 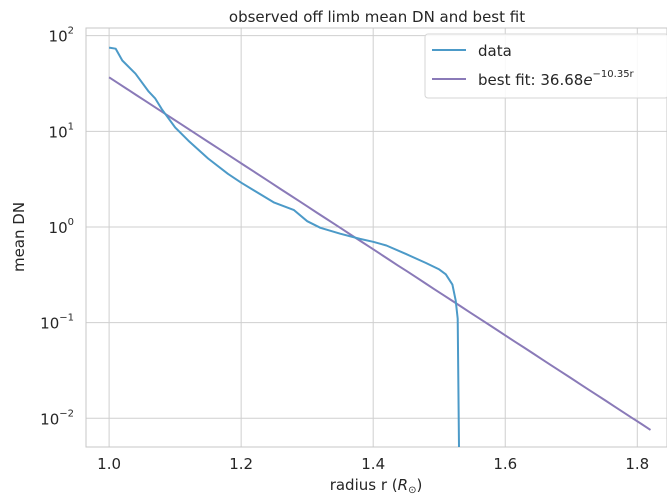 I want to click on legend-box, so click(x=545, y=66).